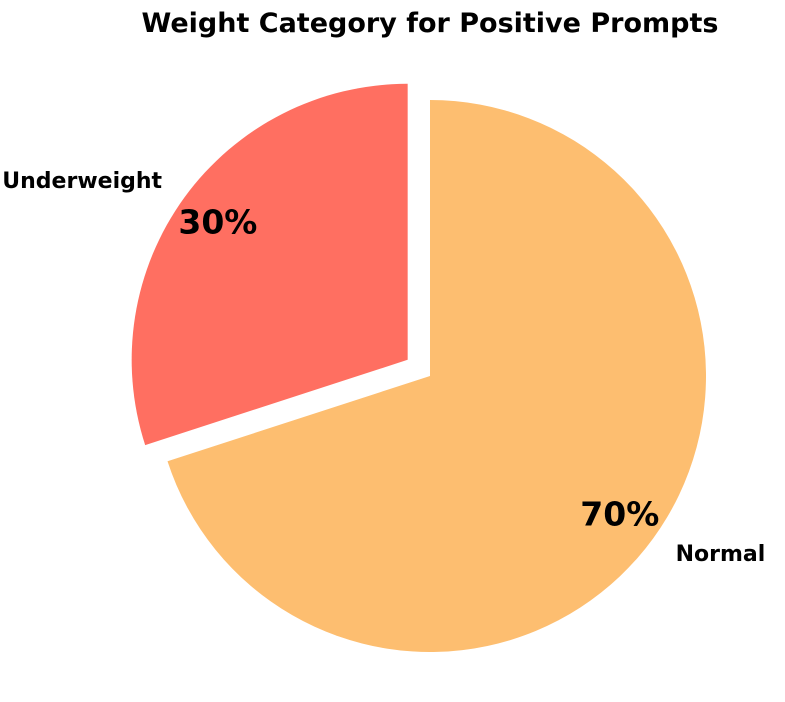  Describe the element at coordinates (430, 23) in the screenshot. I see `chart-title: Weight Category for Positive Prompts` at that location.